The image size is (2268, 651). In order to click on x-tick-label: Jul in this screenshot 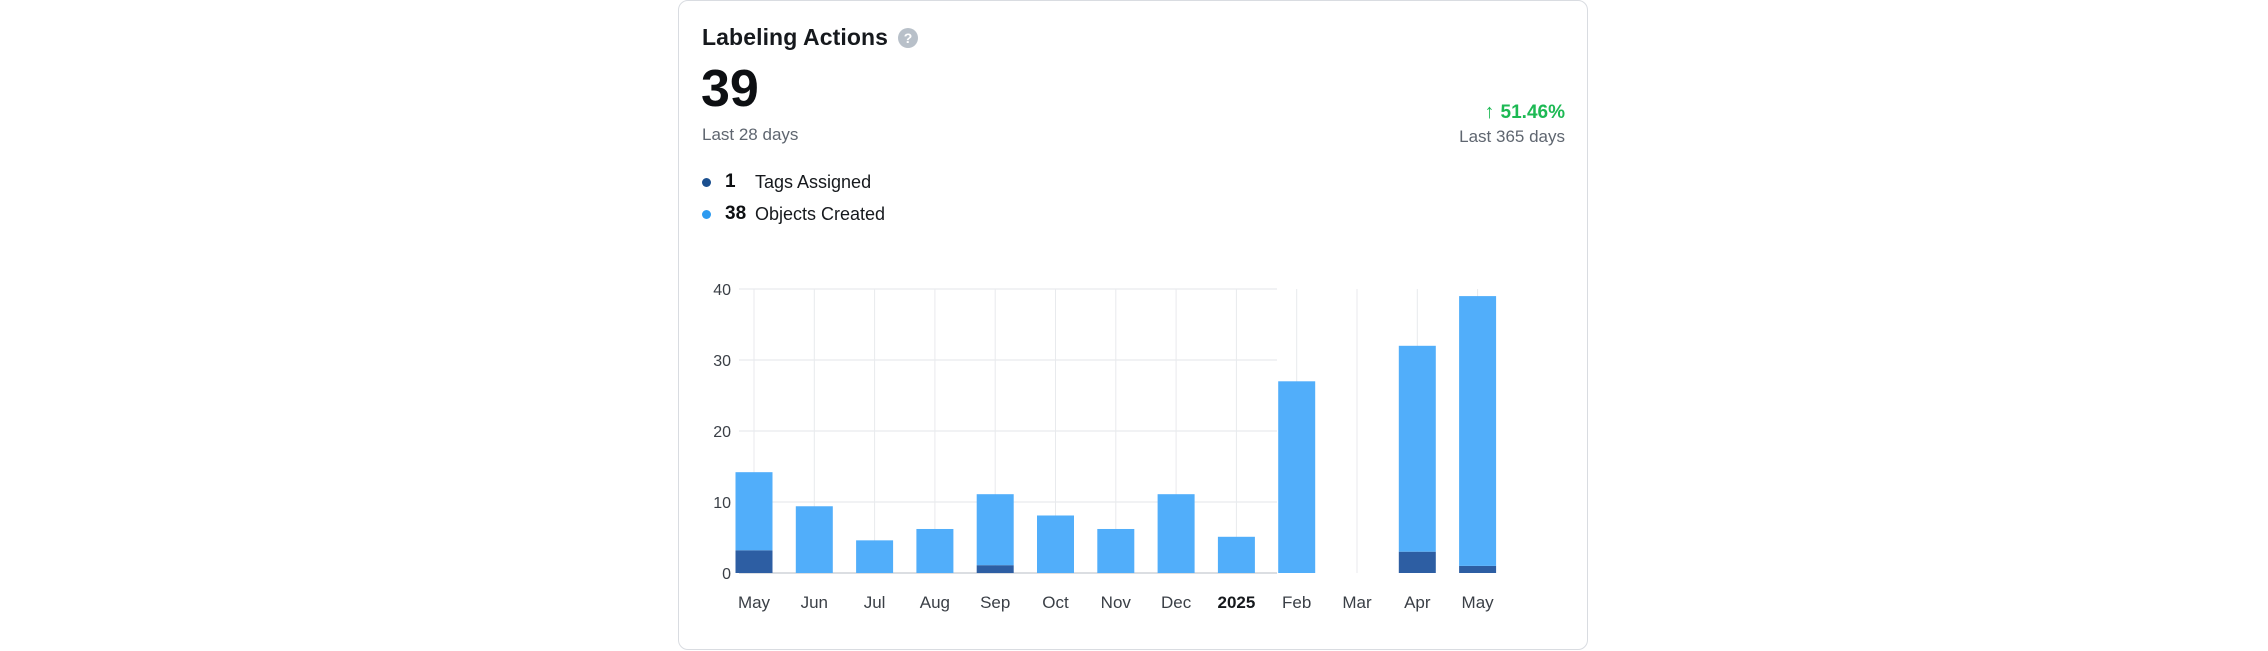, I will do `click(875, 602)`.